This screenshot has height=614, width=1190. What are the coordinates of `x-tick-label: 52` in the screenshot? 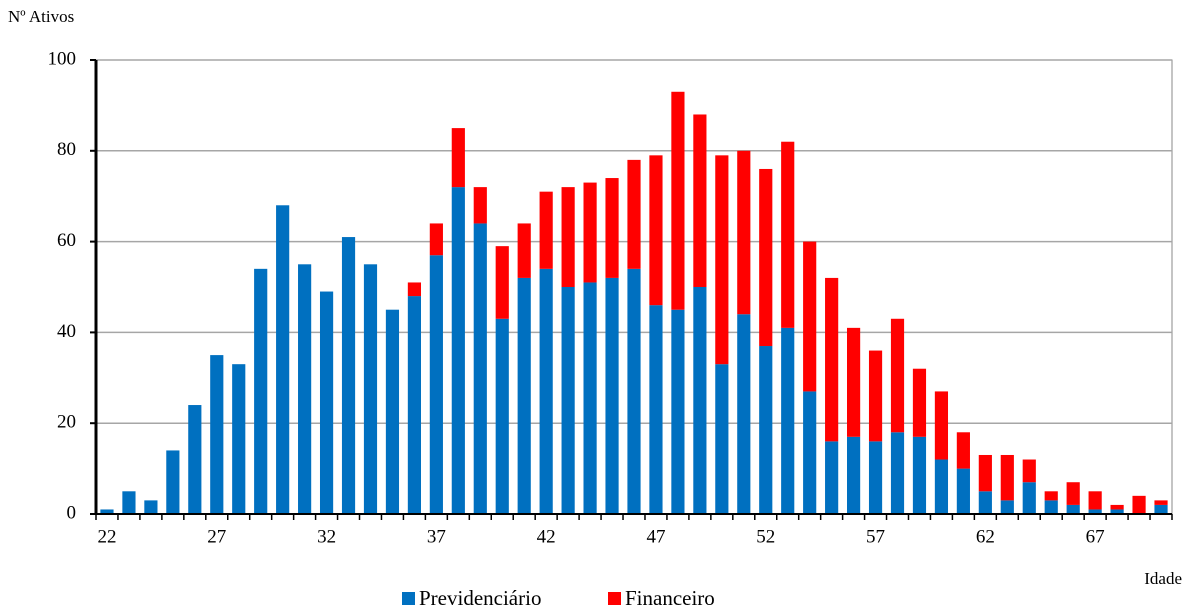 It's located at (765, 536).